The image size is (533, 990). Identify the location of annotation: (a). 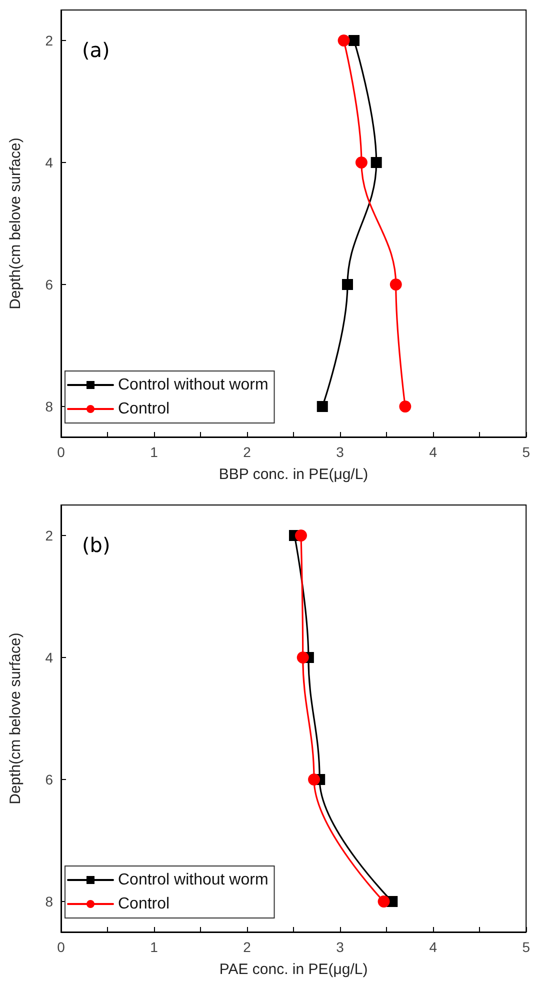
(96, 50).